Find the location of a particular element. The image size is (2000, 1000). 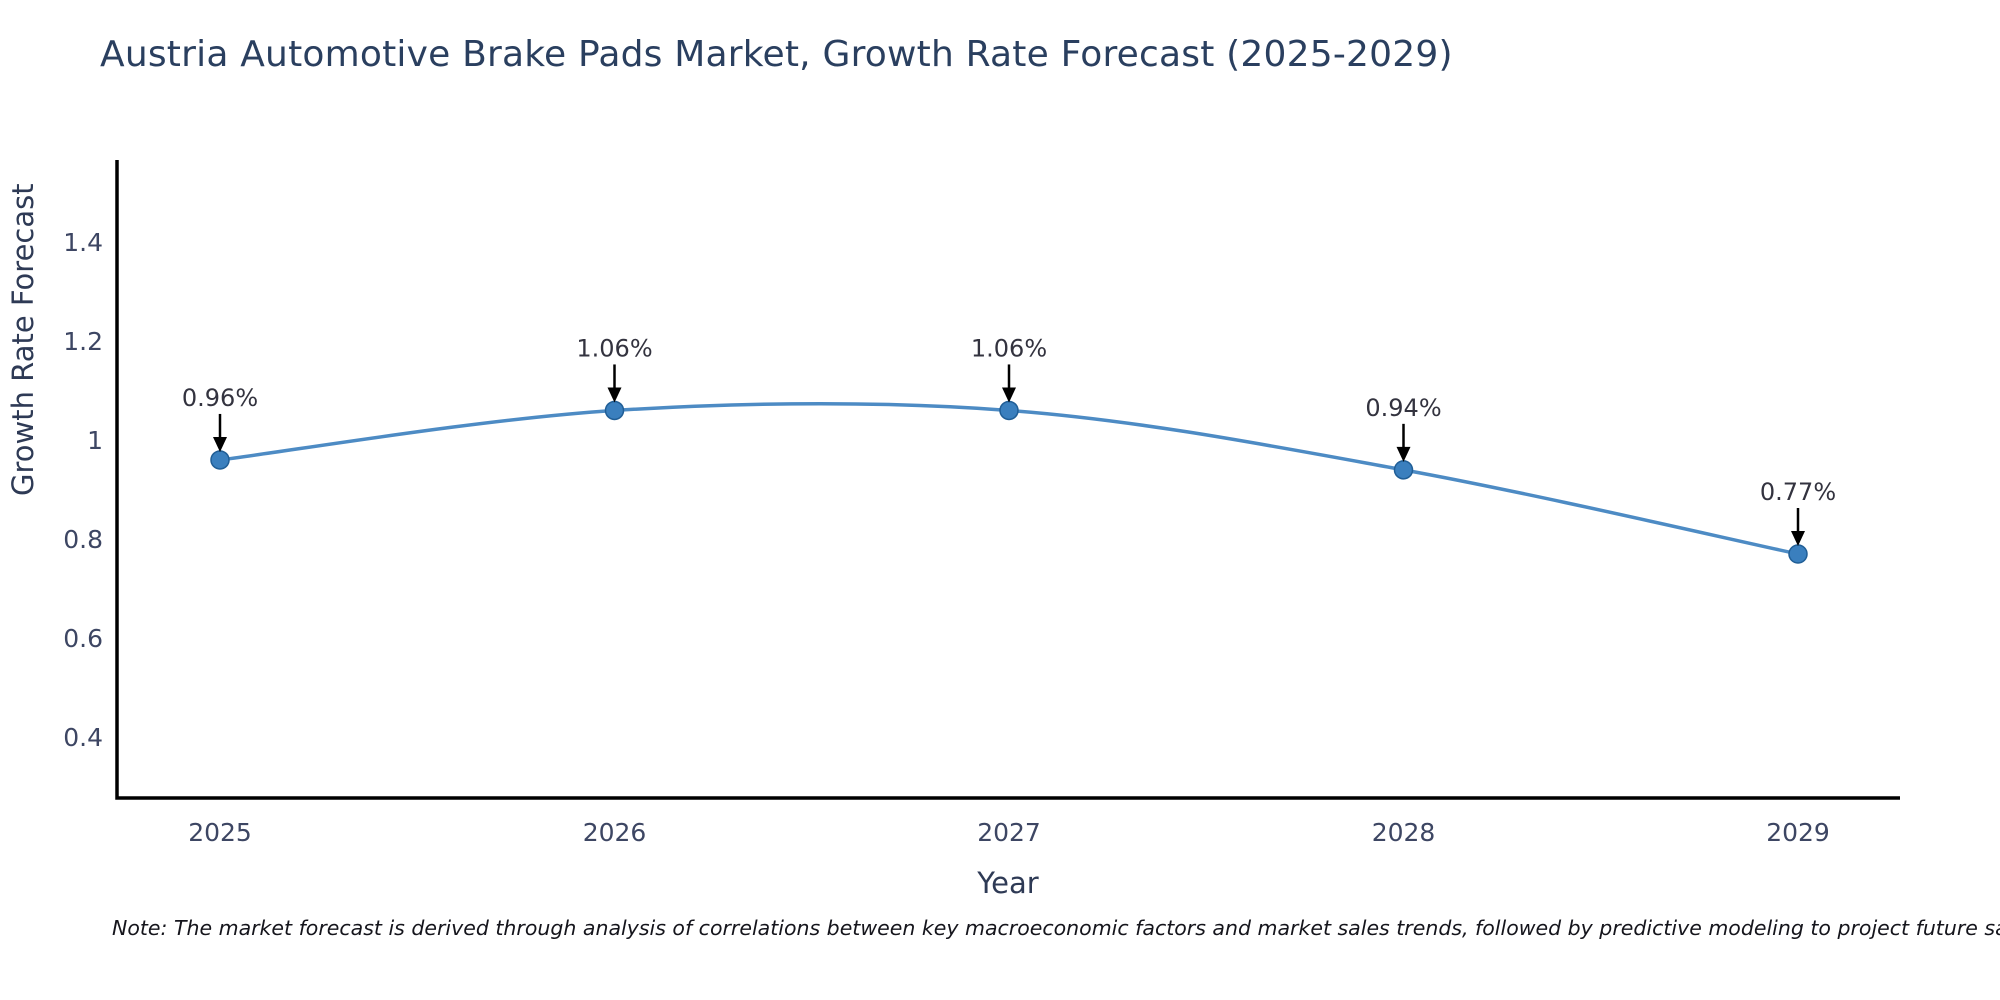

y-tick-label: 0.4 is located at coordinates (83, 737).